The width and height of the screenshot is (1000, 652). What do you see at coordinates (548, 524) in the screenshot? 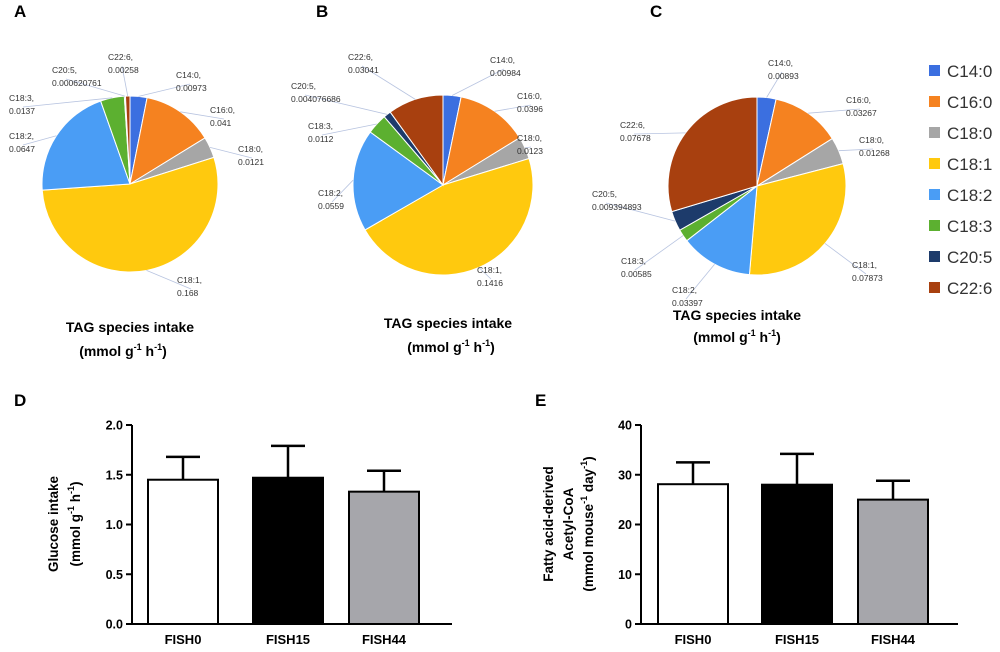
I see `y-axis-title-line1: Fatty acid-derived` at bounding box center [548, 524].